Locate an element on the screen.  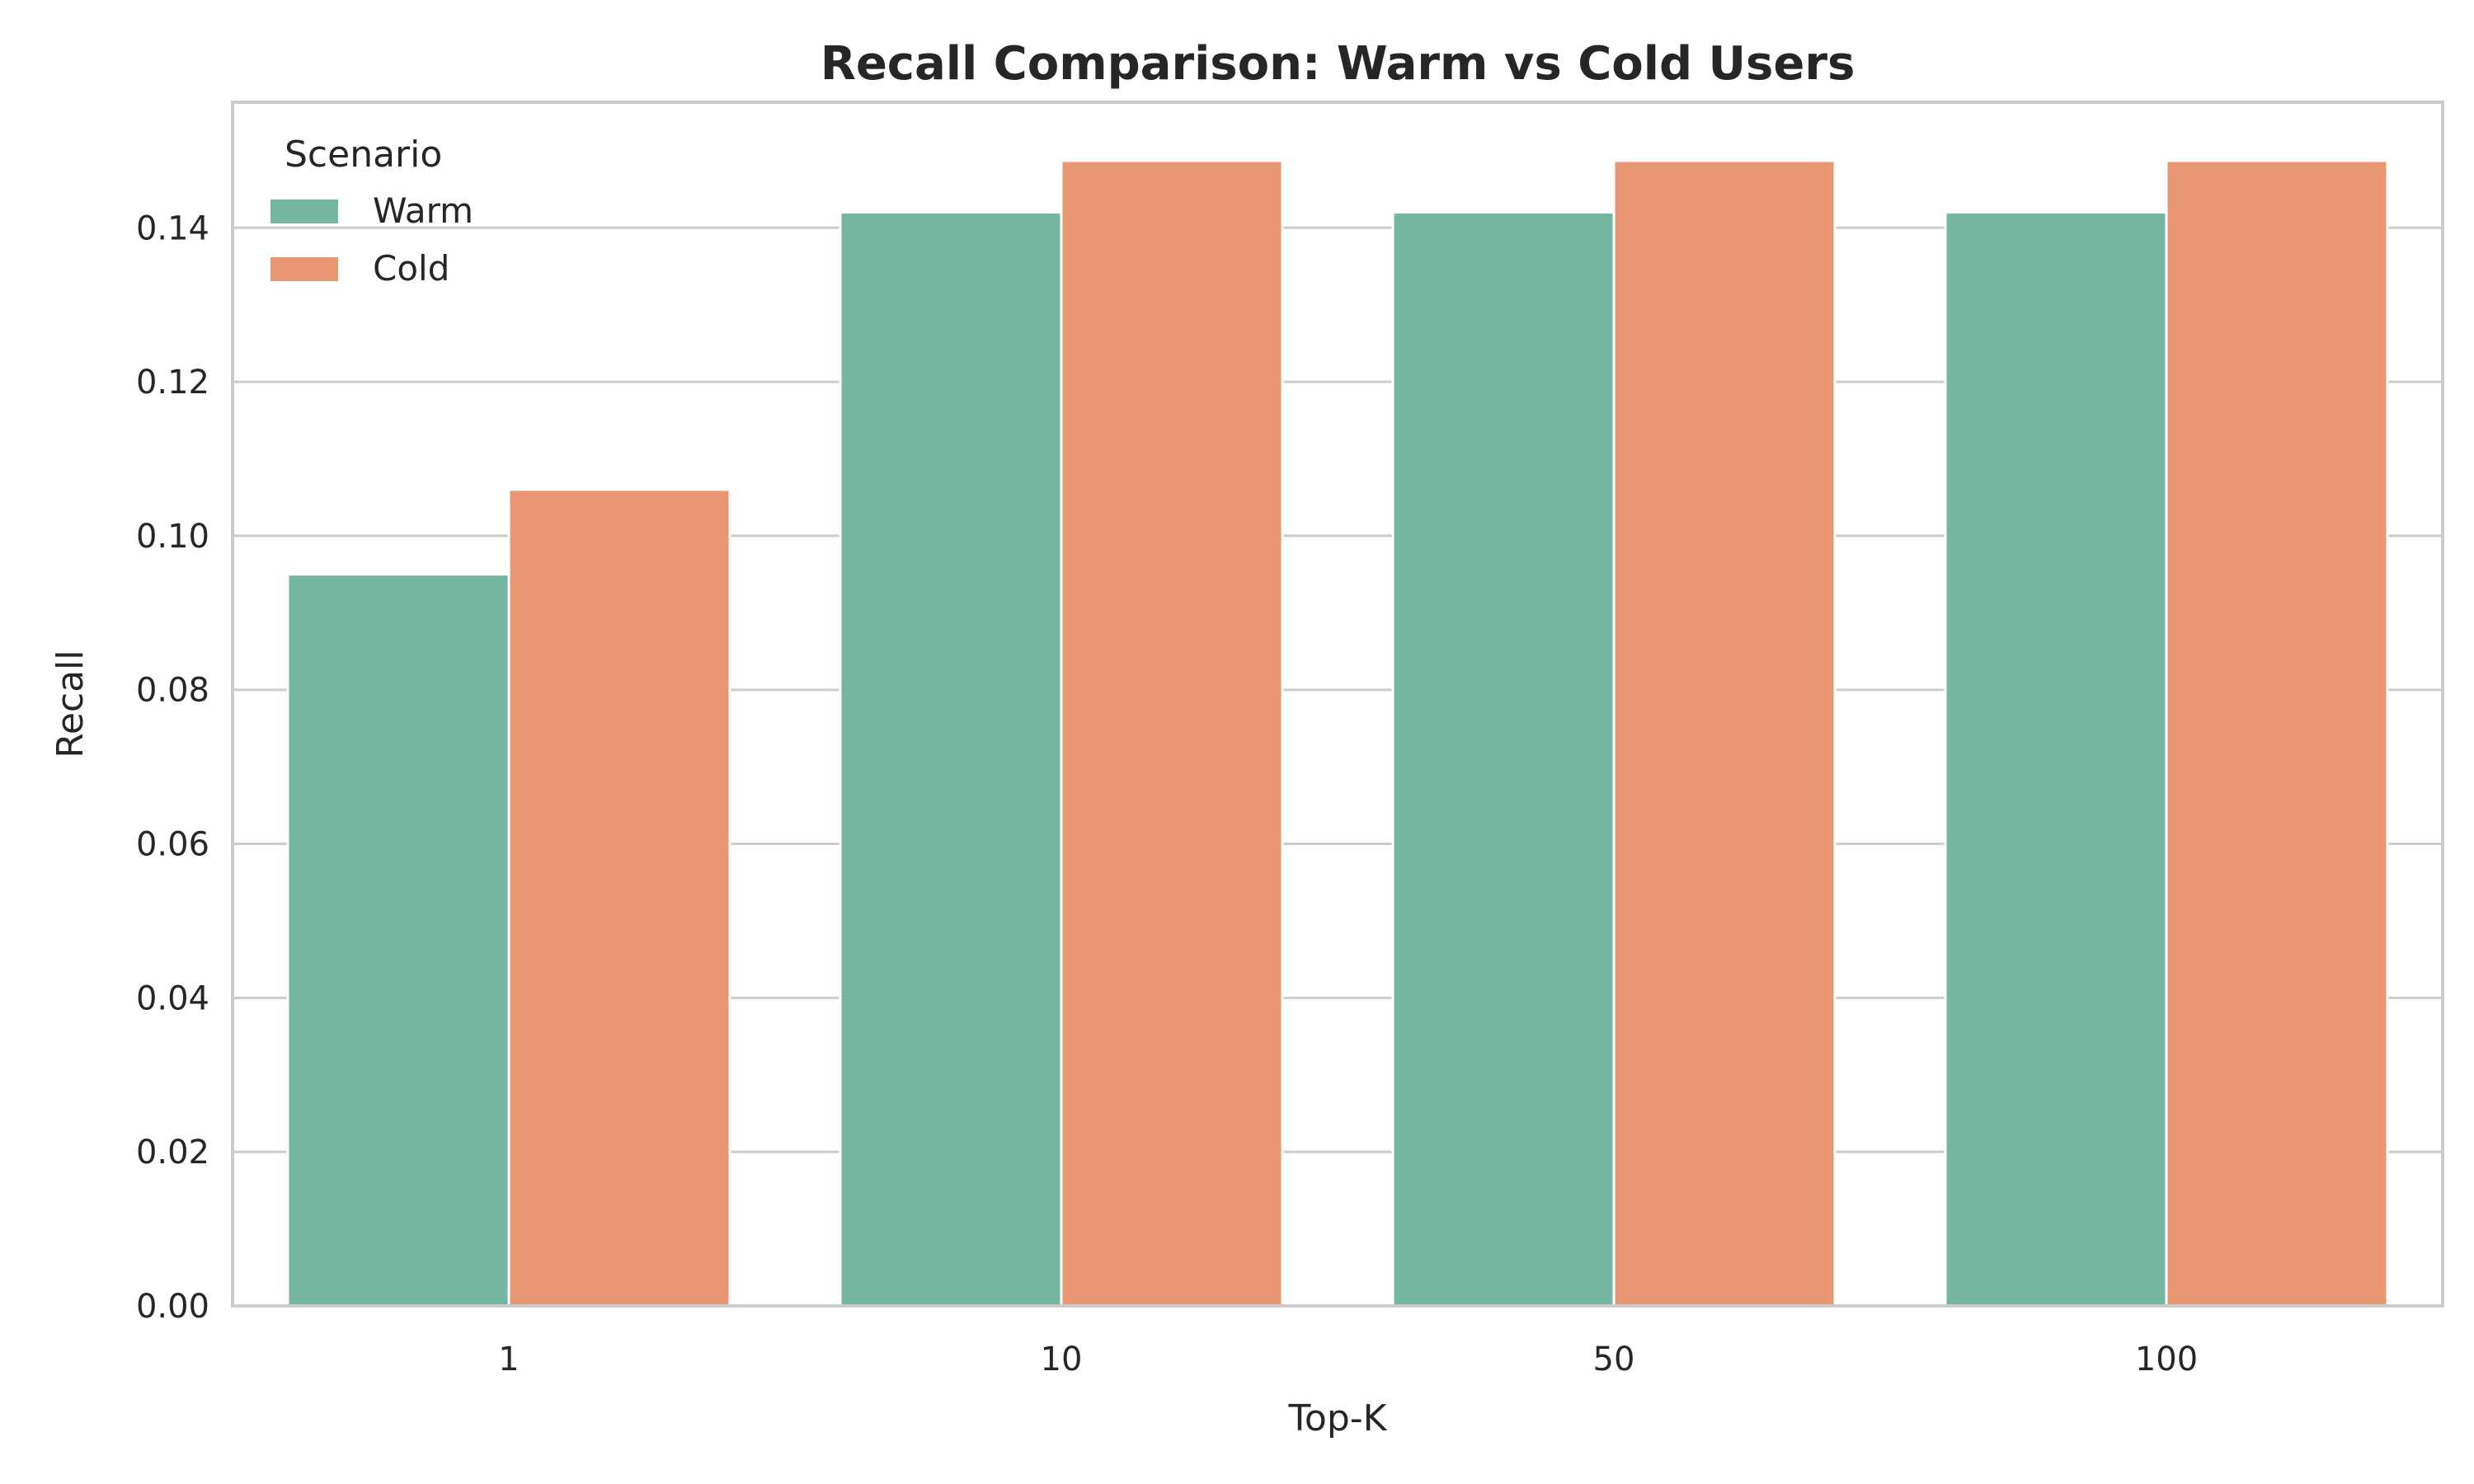
x-tick-label: 10 is located at coordinates (1062, 1359).